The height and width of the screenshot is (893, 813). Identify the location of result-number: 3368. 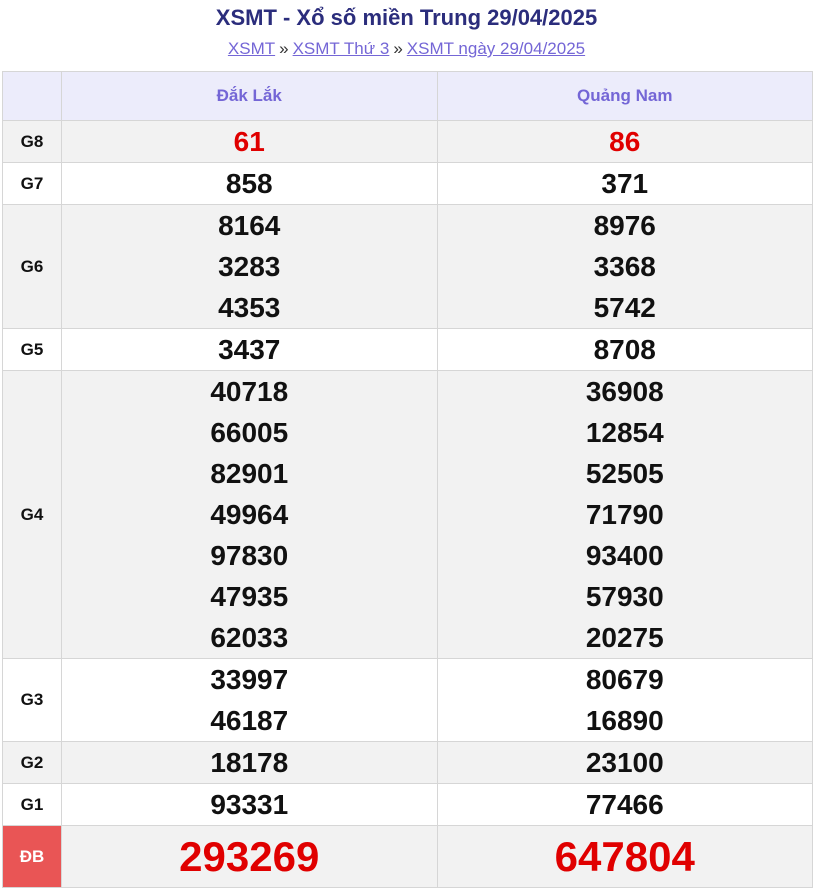
(624, 266).